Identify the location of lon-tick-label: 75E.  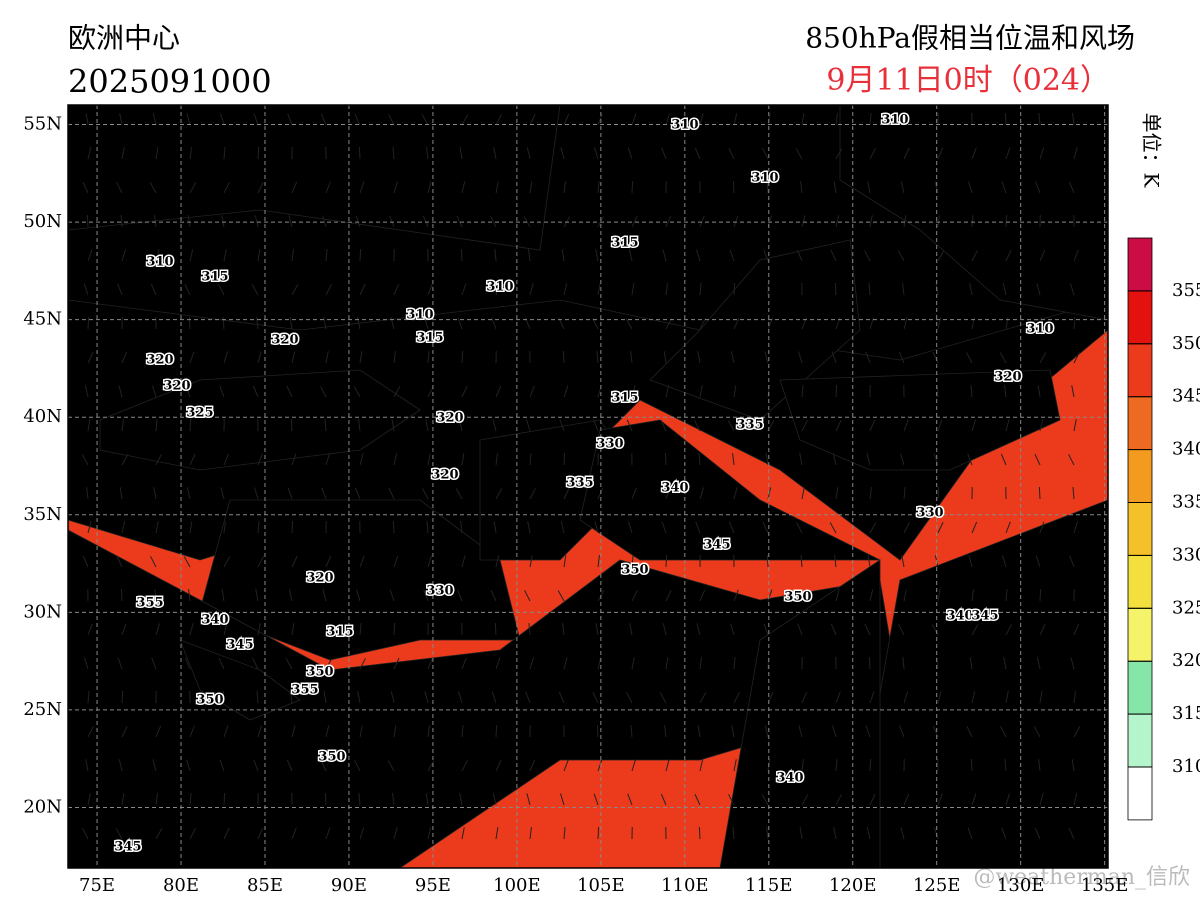
(97, 885).